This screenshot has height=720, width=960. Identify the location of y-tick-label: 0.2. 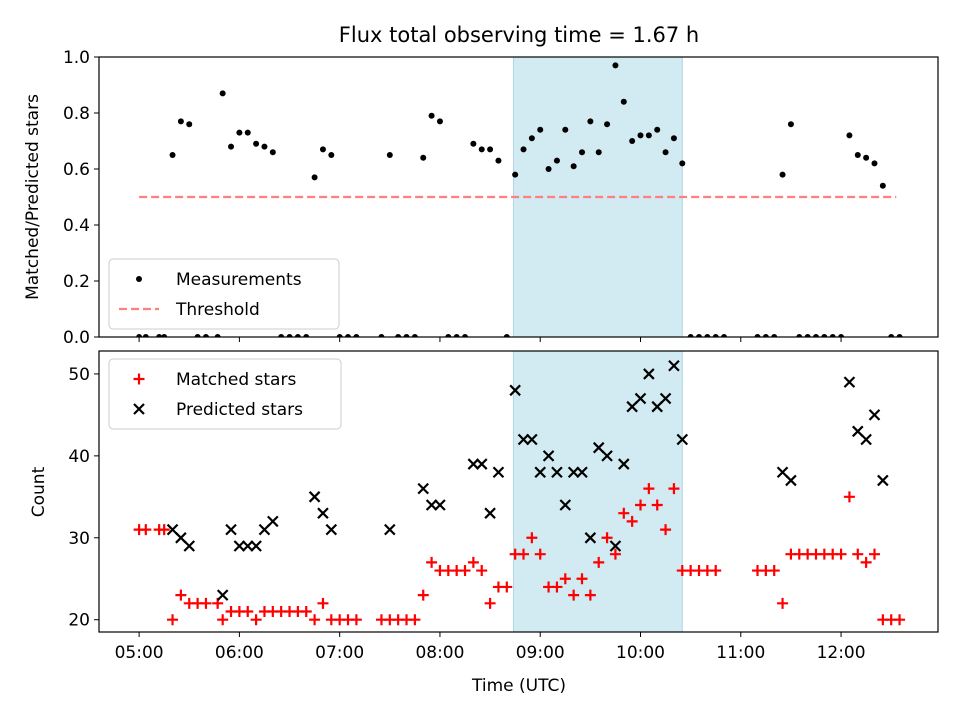
(76, 282).